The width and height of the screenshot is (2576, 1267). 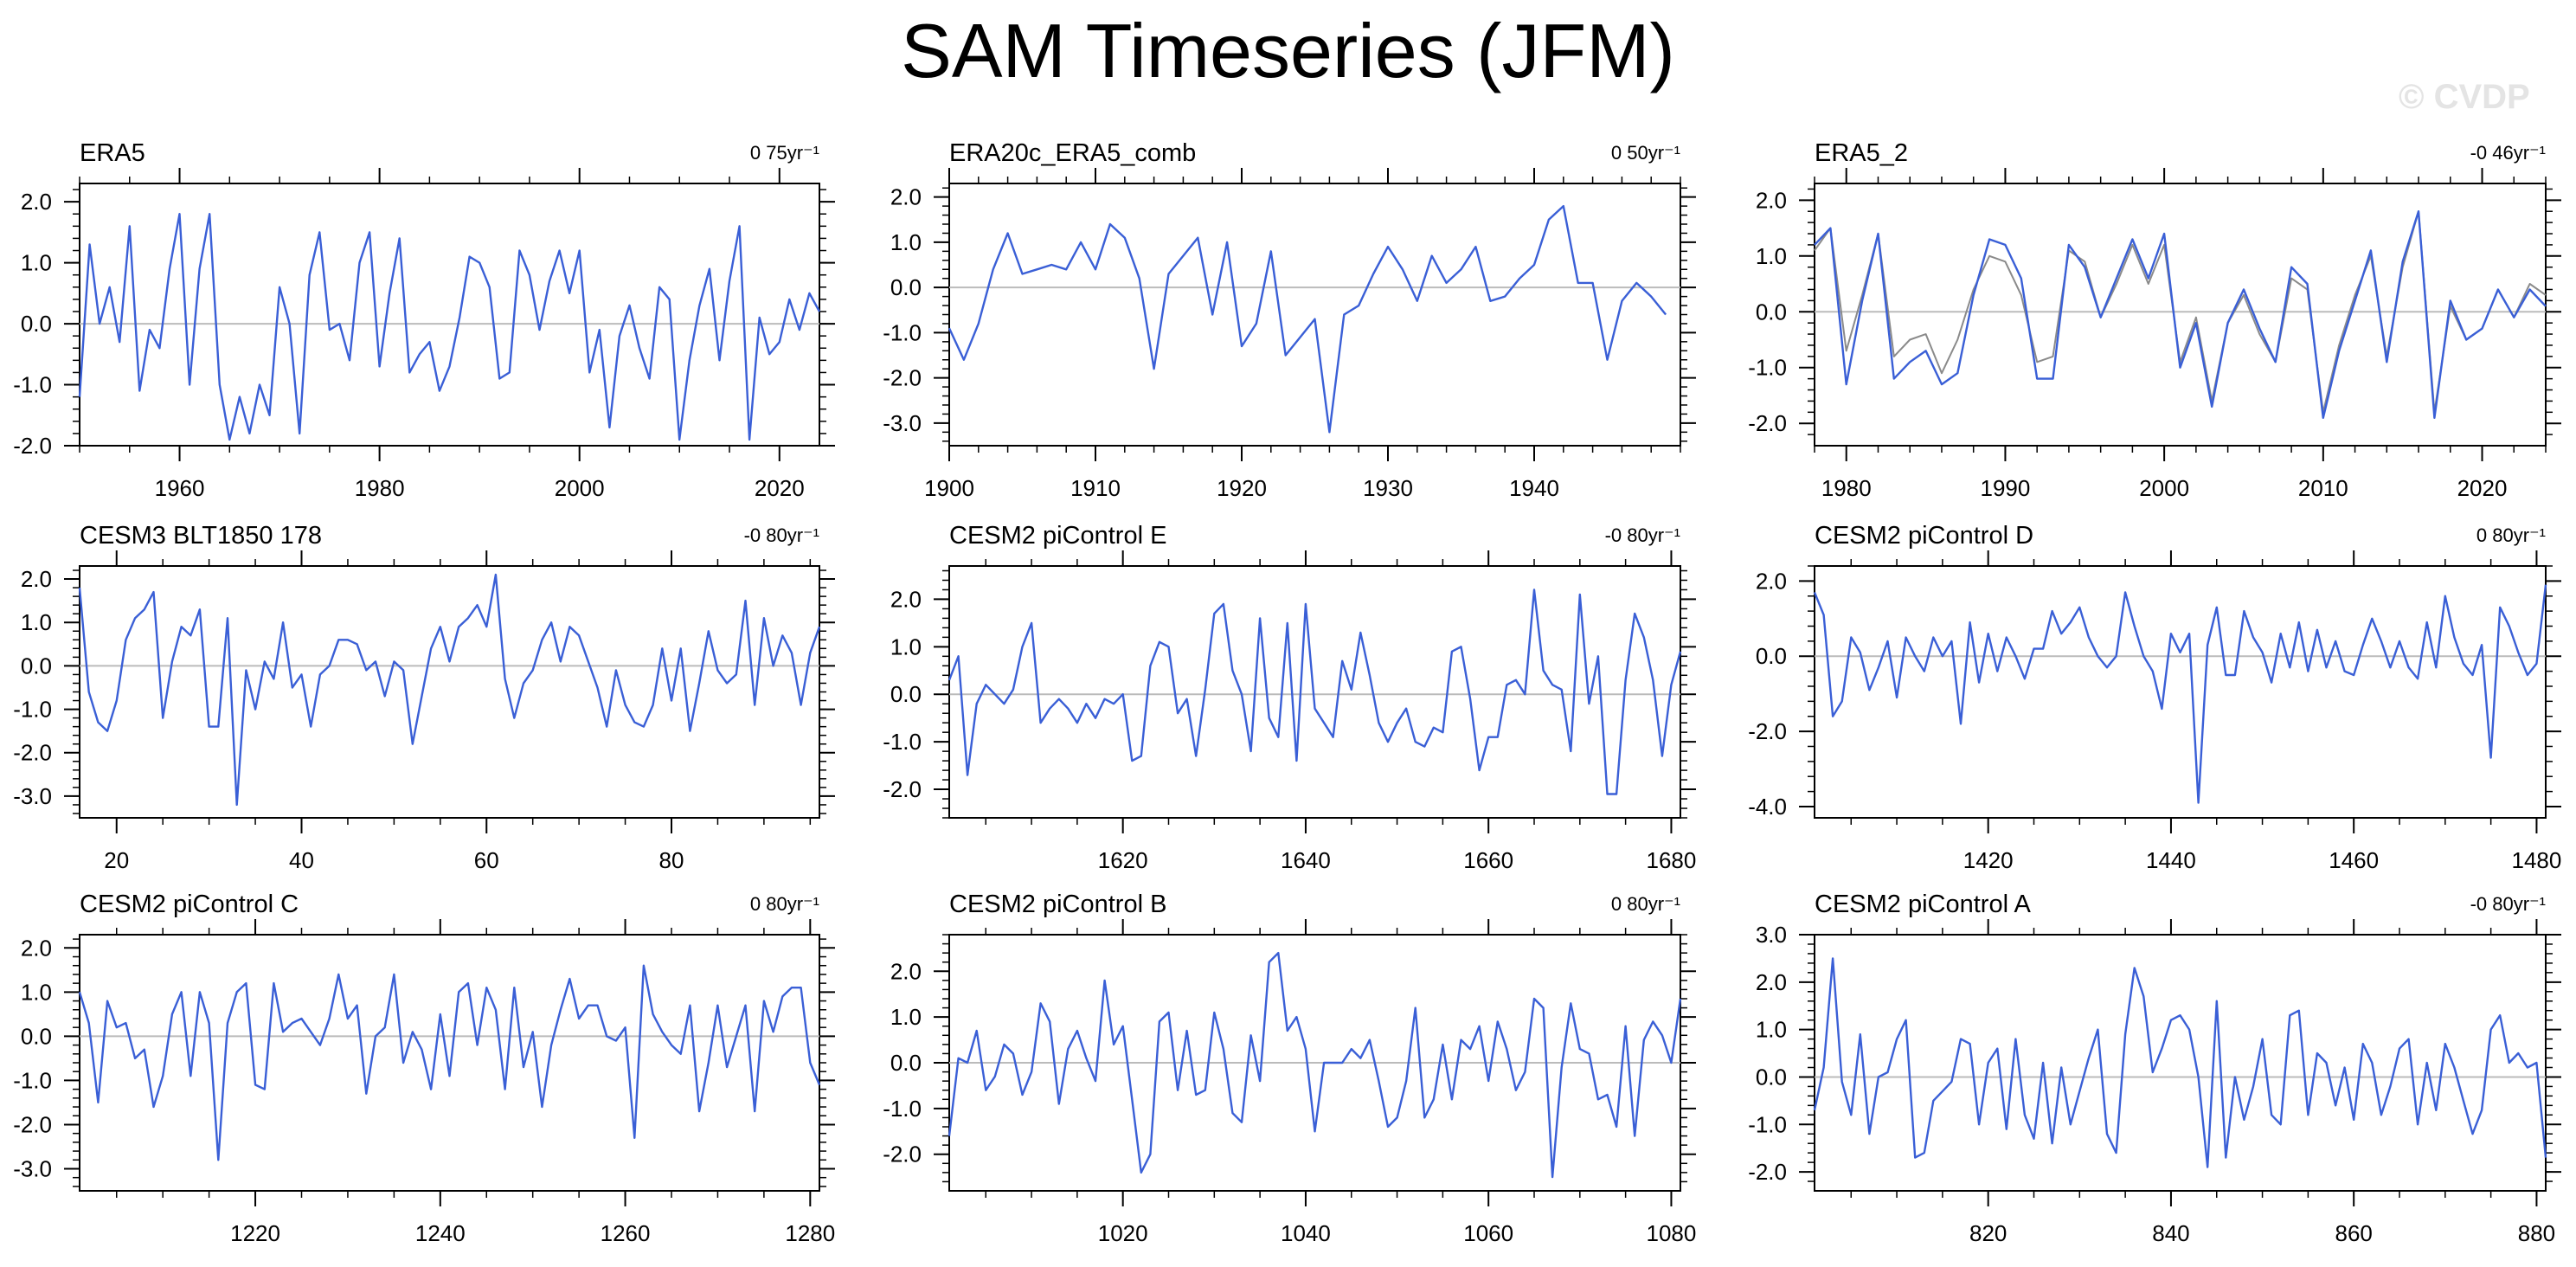 I want to click on panel-title: ERA5, so click(x=113, y=153).